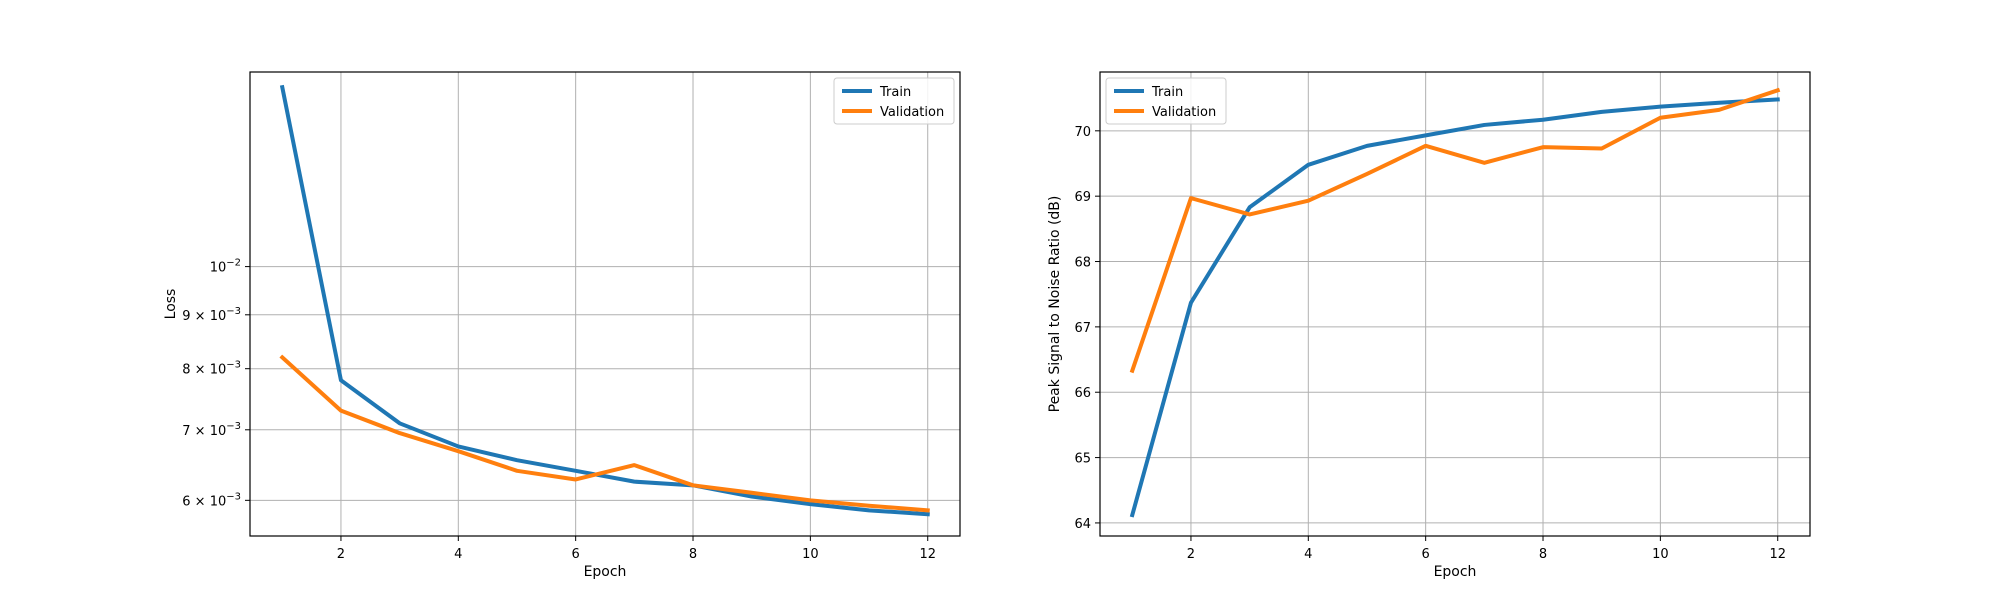 Image resolution: width=2000 pixels, height=600 pixels. I want to click on psnr-x-tick-label: 8, so click(1543, 554).